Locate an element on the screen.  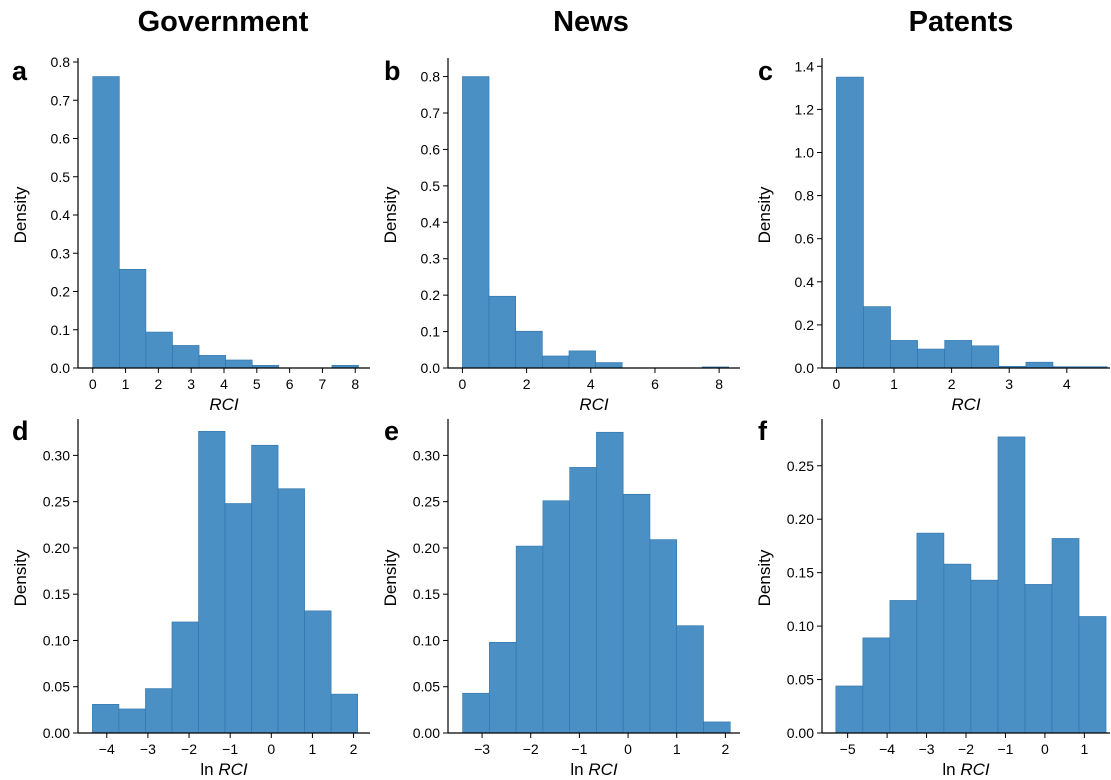
chart-d-xtick-label: −3 is located at coordinates (148, 749).